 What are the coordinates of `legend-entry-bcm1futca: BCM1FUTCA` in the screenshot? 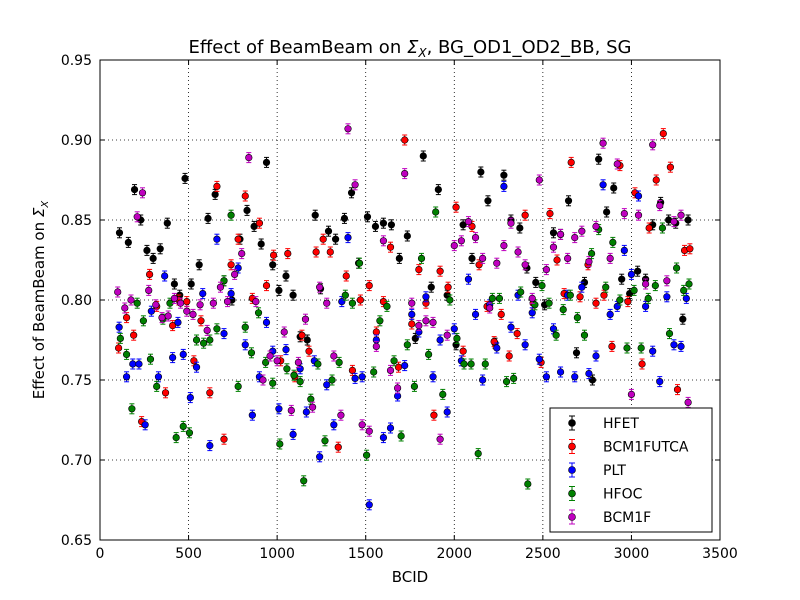 It's located at (628, 447).